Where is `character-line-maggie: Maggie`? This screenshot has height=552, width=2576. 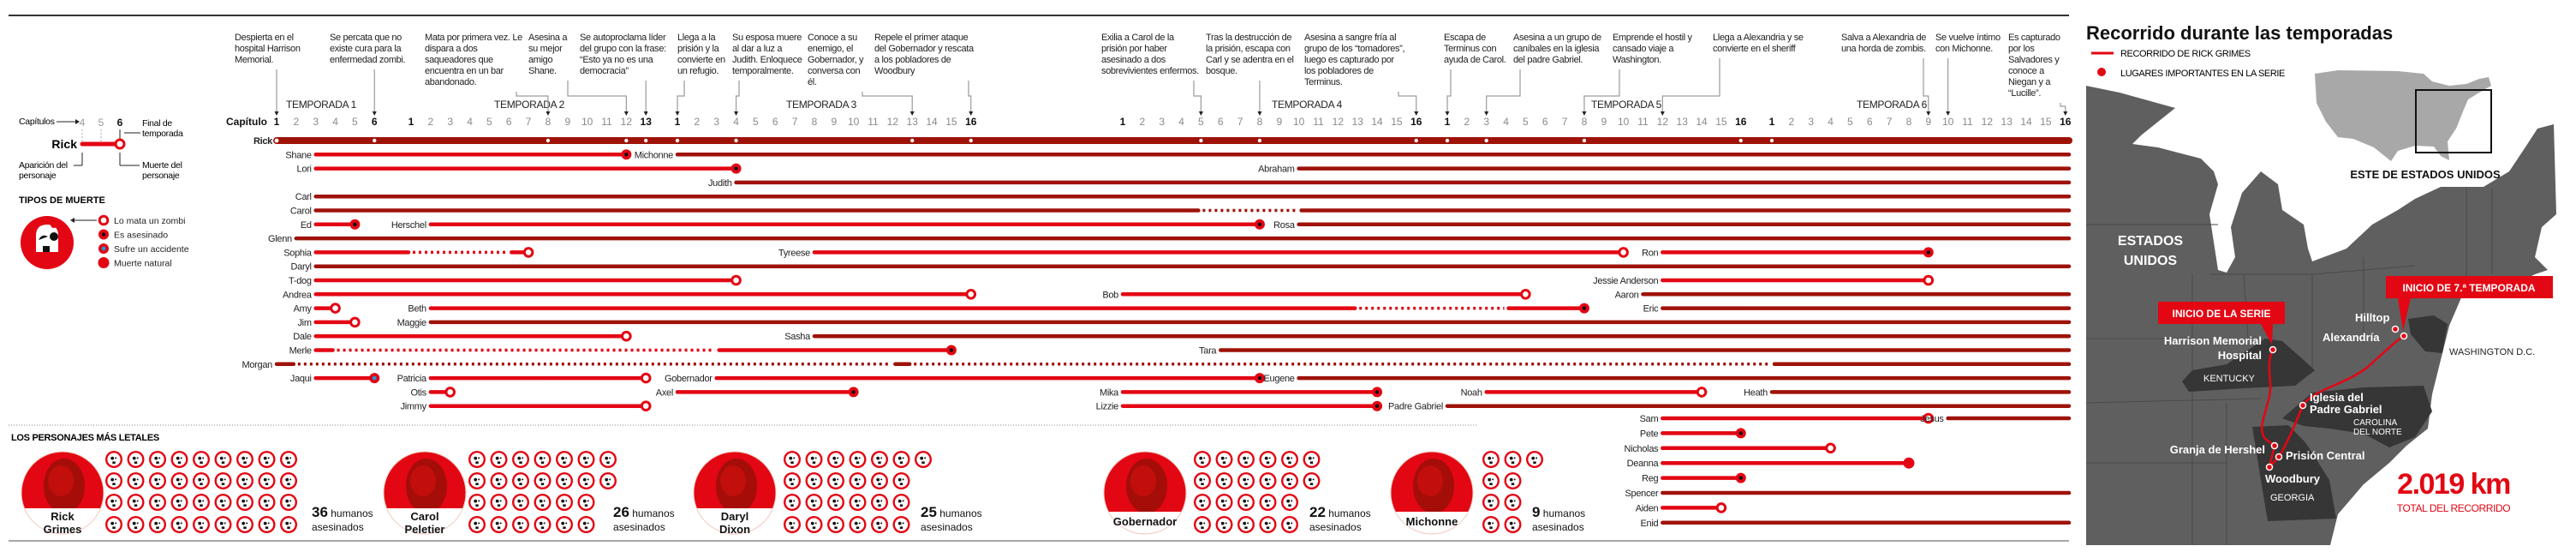 character-line-maggie: Maggie is located at coordinates (1234, 323).